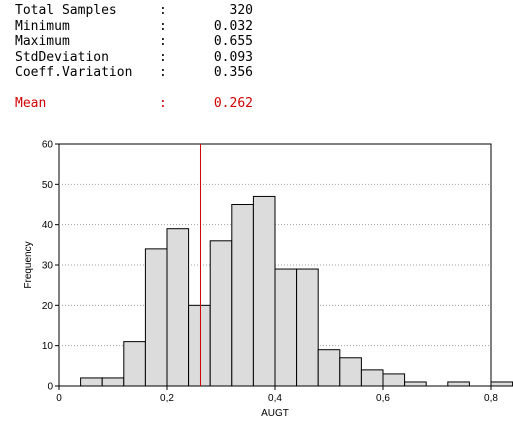  What do you see at coordinates (48, 306) in the screenshot?
I see `y-tick-label: 20` at bounding box center [48, 306].